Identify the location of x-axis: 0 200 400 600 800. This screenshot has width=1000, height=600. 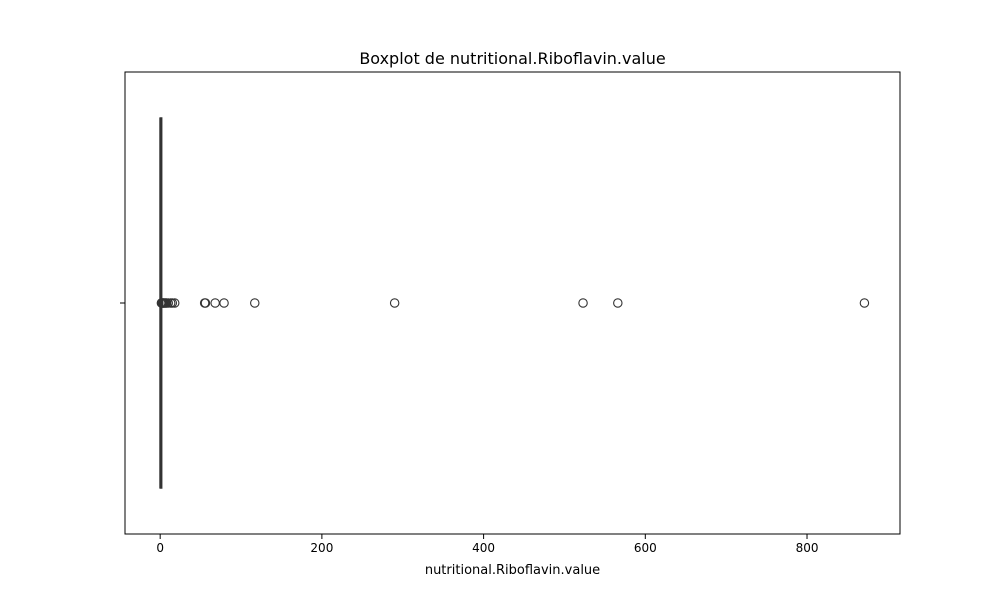
(487, 544).